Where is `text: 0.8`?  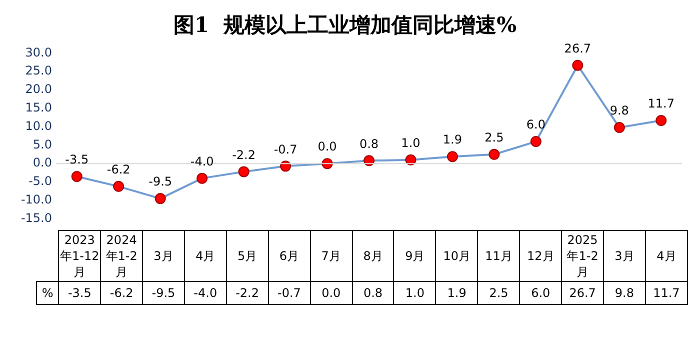
text: 0.8 is located at coordinates (369, 143).